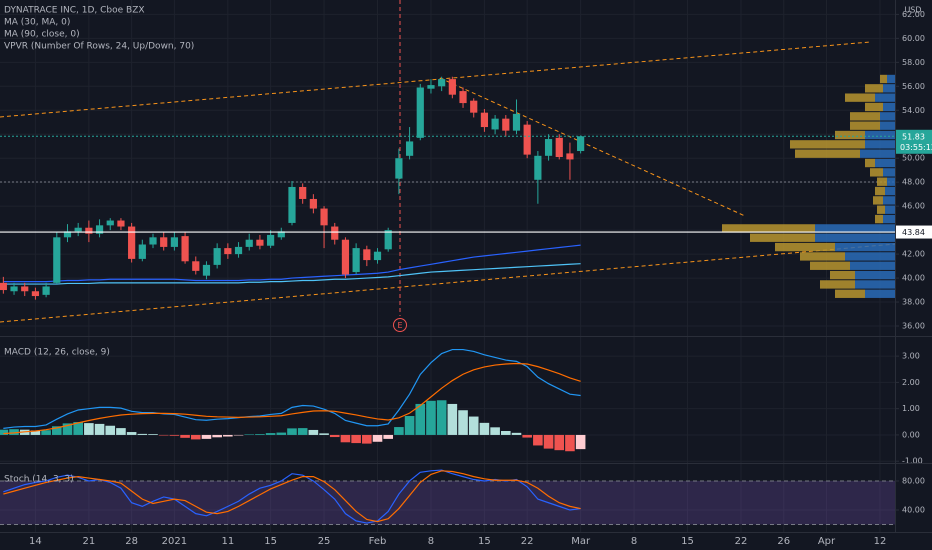 The height and width of the screenshot is (550, 932). What do you see at coordinates (911, 382) in the screenshot?
I see `y-tick-label: 2.00` at bounding box center [911, 382].